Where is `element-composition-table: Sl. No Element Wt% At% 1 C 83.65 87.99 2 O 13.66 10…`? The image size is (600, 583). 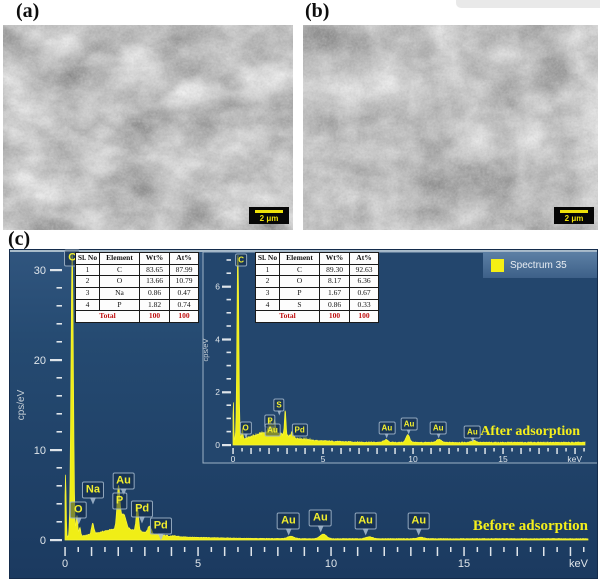
element-composition-table: Sl. No Element Wt% At% 1 C 83.65 87.99 2 O 13.66 10… is located at coordinates (137, 287).